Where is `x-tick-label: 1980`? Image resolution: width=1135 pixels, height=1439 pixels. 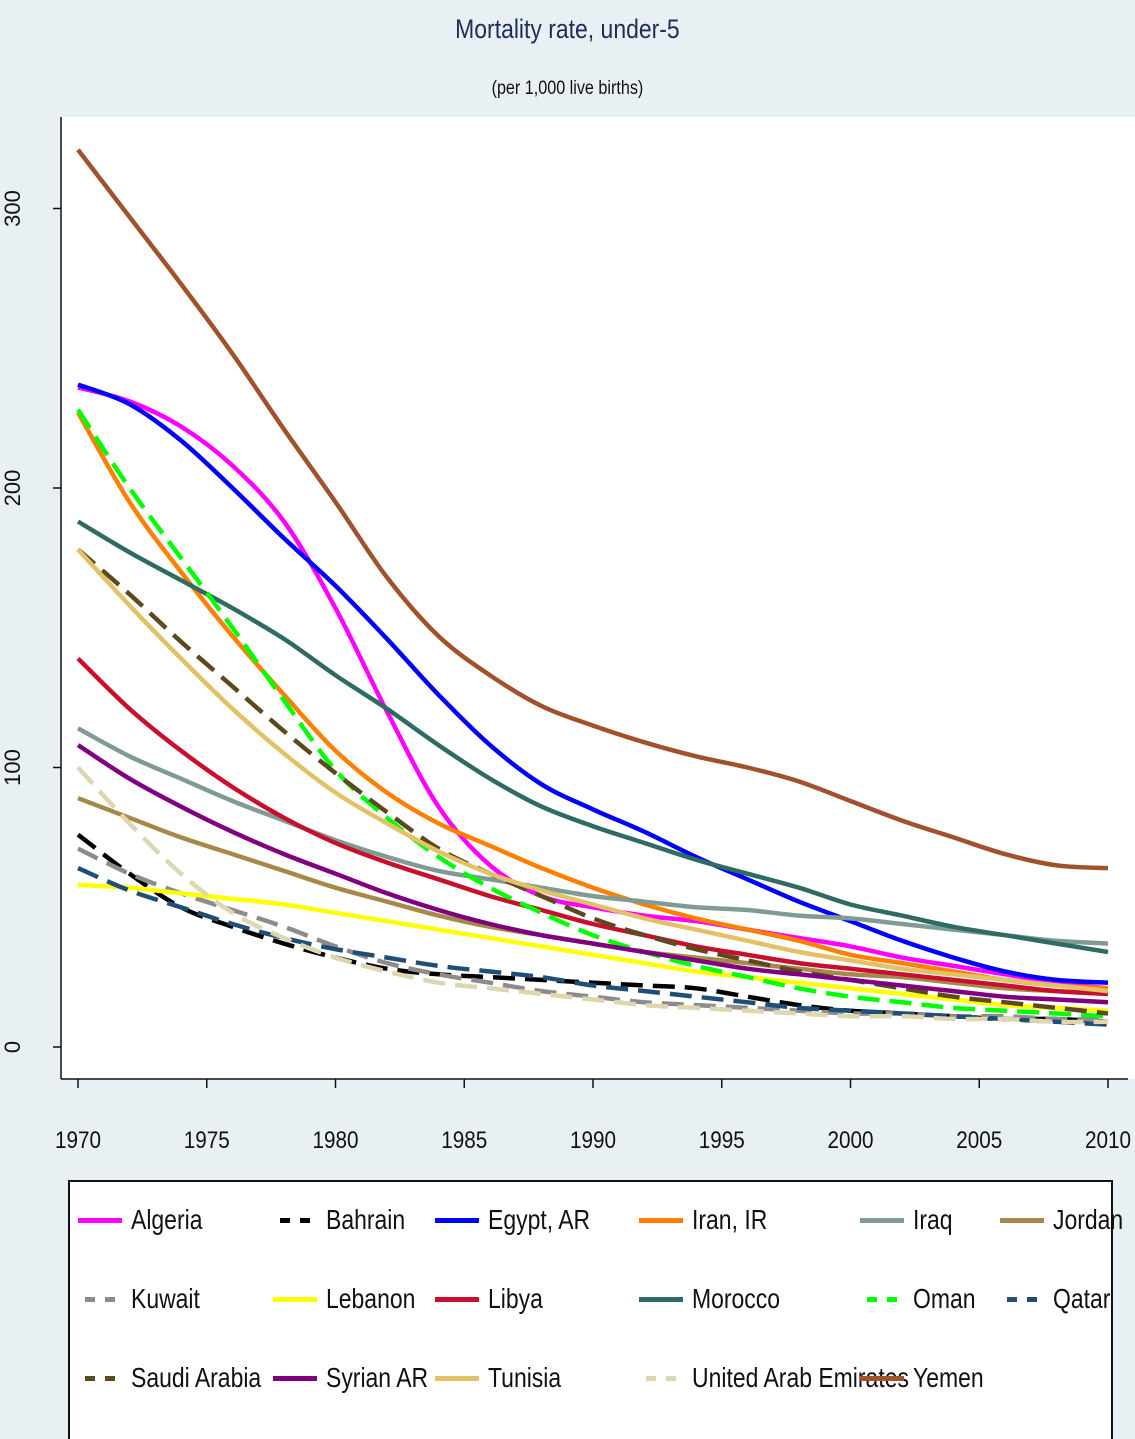 x-tick-label: 1980 is located at coordinates (336, 1140).